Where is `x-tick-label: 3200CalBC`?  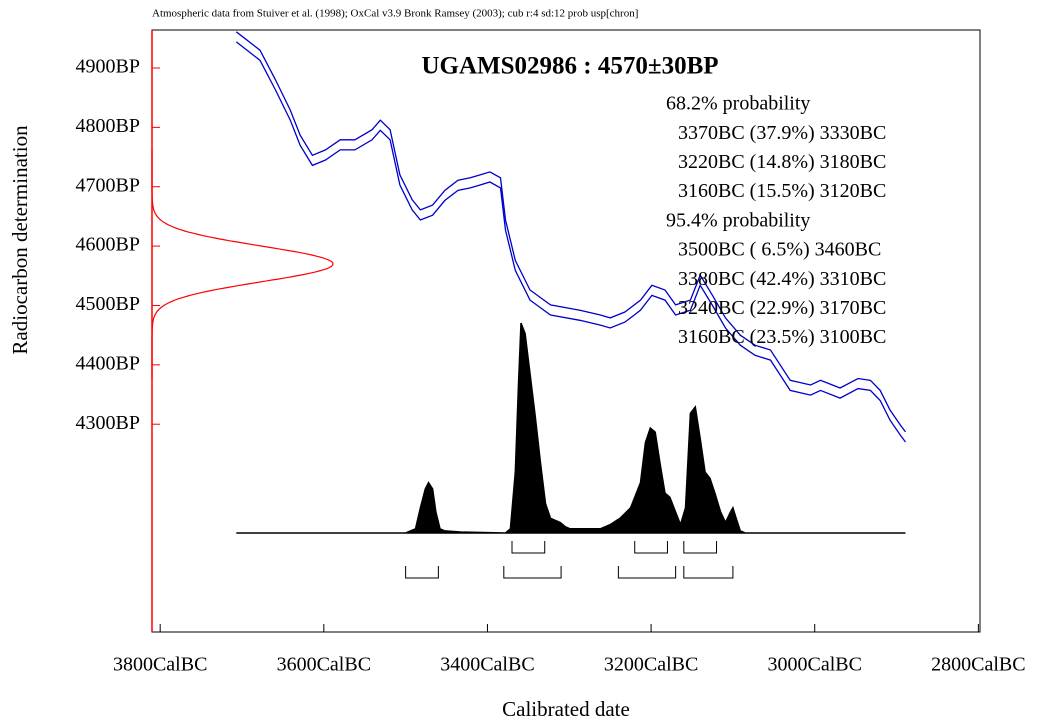
x-tick-label: 3200CalBC is located at coordinates (651, 665).